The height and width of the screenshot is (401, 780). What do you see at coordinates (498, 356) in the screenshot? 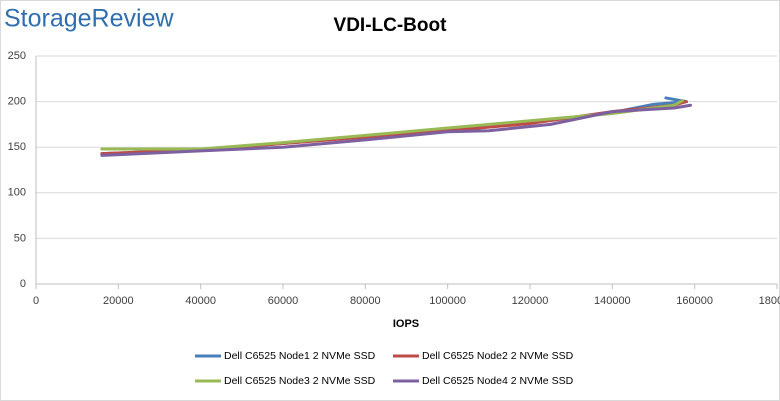
I see `legend-label: Dell C6525 Node2 2 NVMe SSD` at bounding box center [498, 356].